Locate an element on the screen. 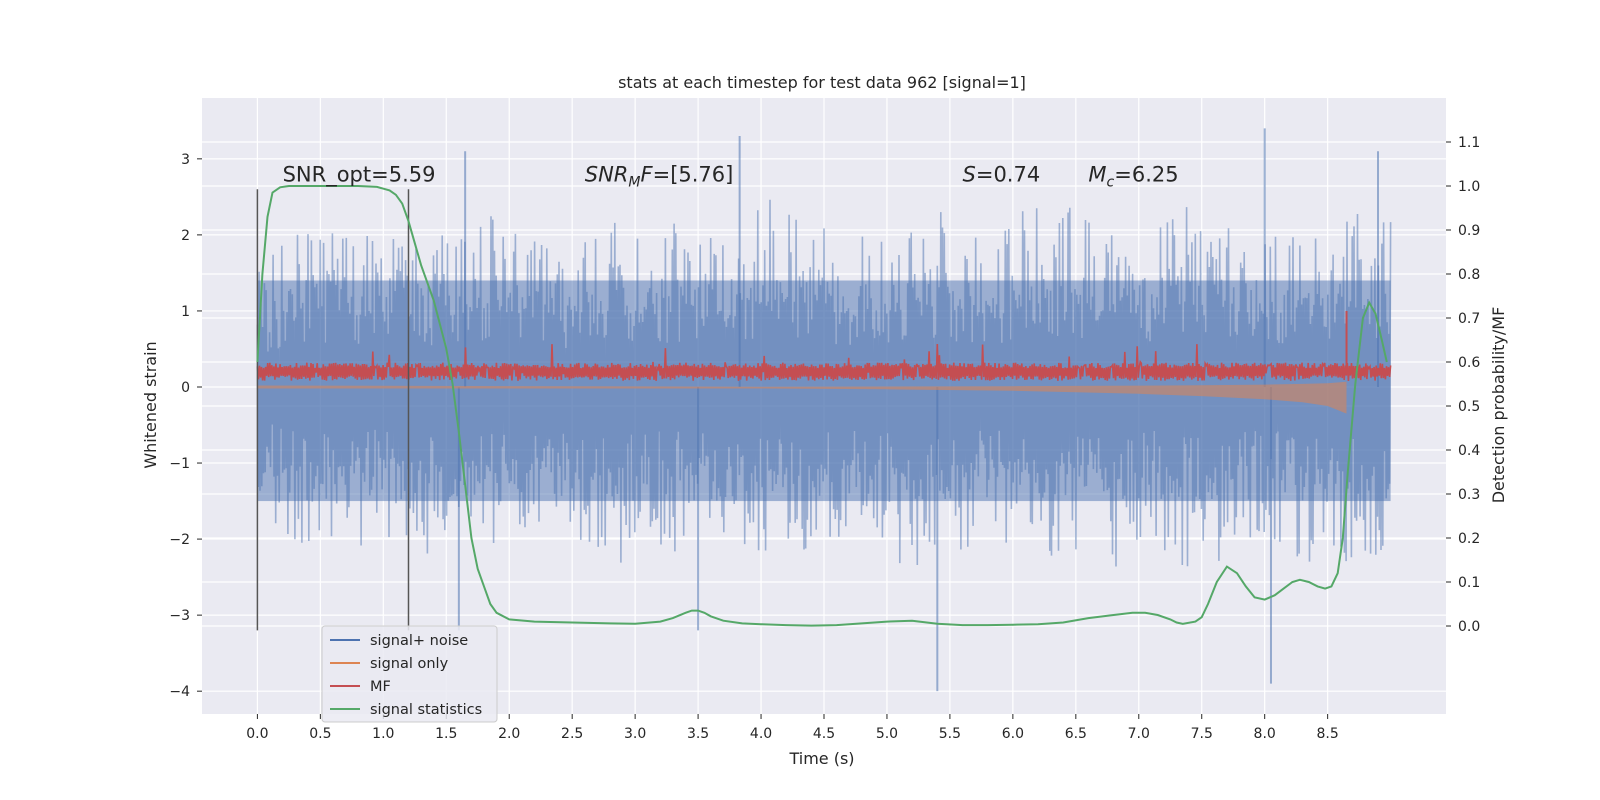  y-tick-label-right: 0.2 is located at coordinates (1469, 539).